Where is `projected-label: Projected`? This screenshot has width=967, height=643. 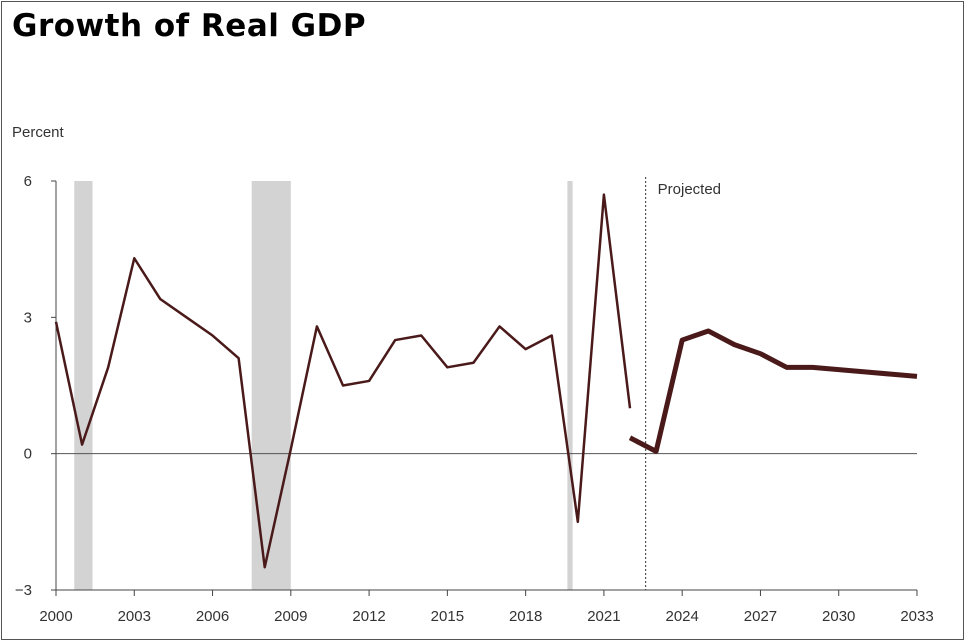
projected-label: Projected is located at coordinates (689, 189).